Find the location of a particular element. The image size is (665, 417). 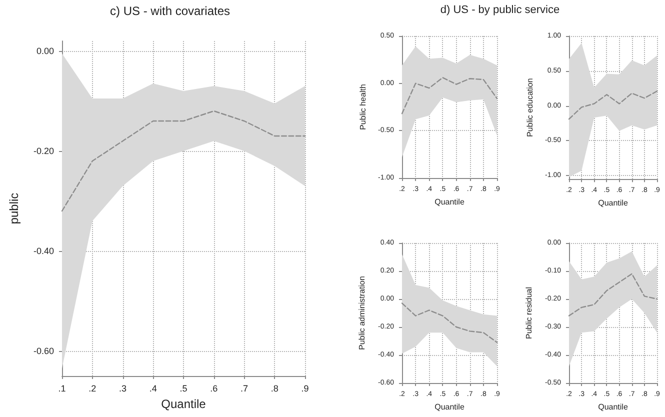

x-tick-label: .8 is located at coordinates (274, 389).